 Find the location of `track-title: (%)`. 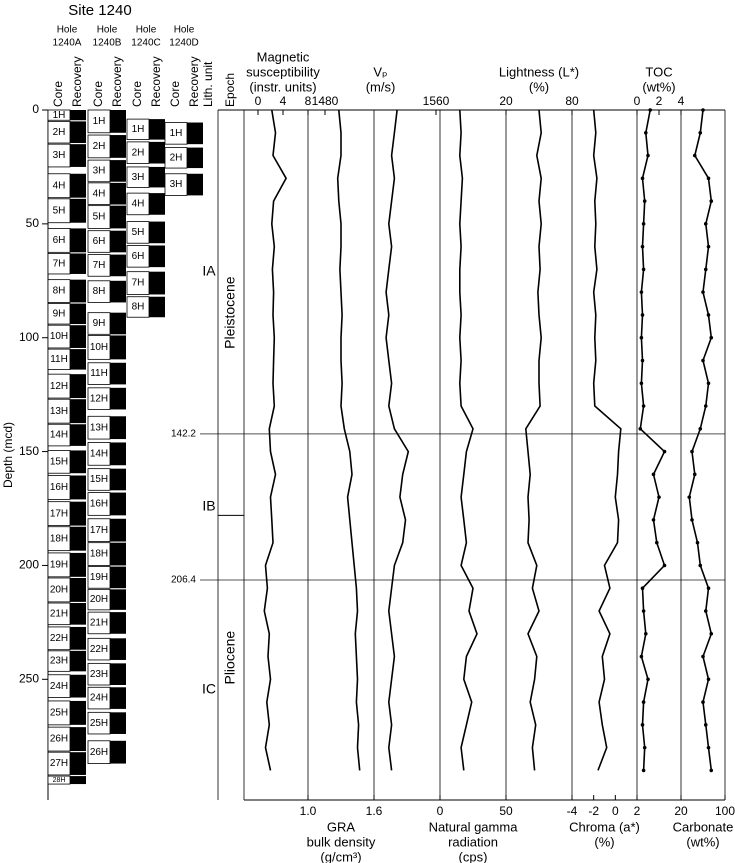

track-title: (%) is located at coordinates (539, 86).